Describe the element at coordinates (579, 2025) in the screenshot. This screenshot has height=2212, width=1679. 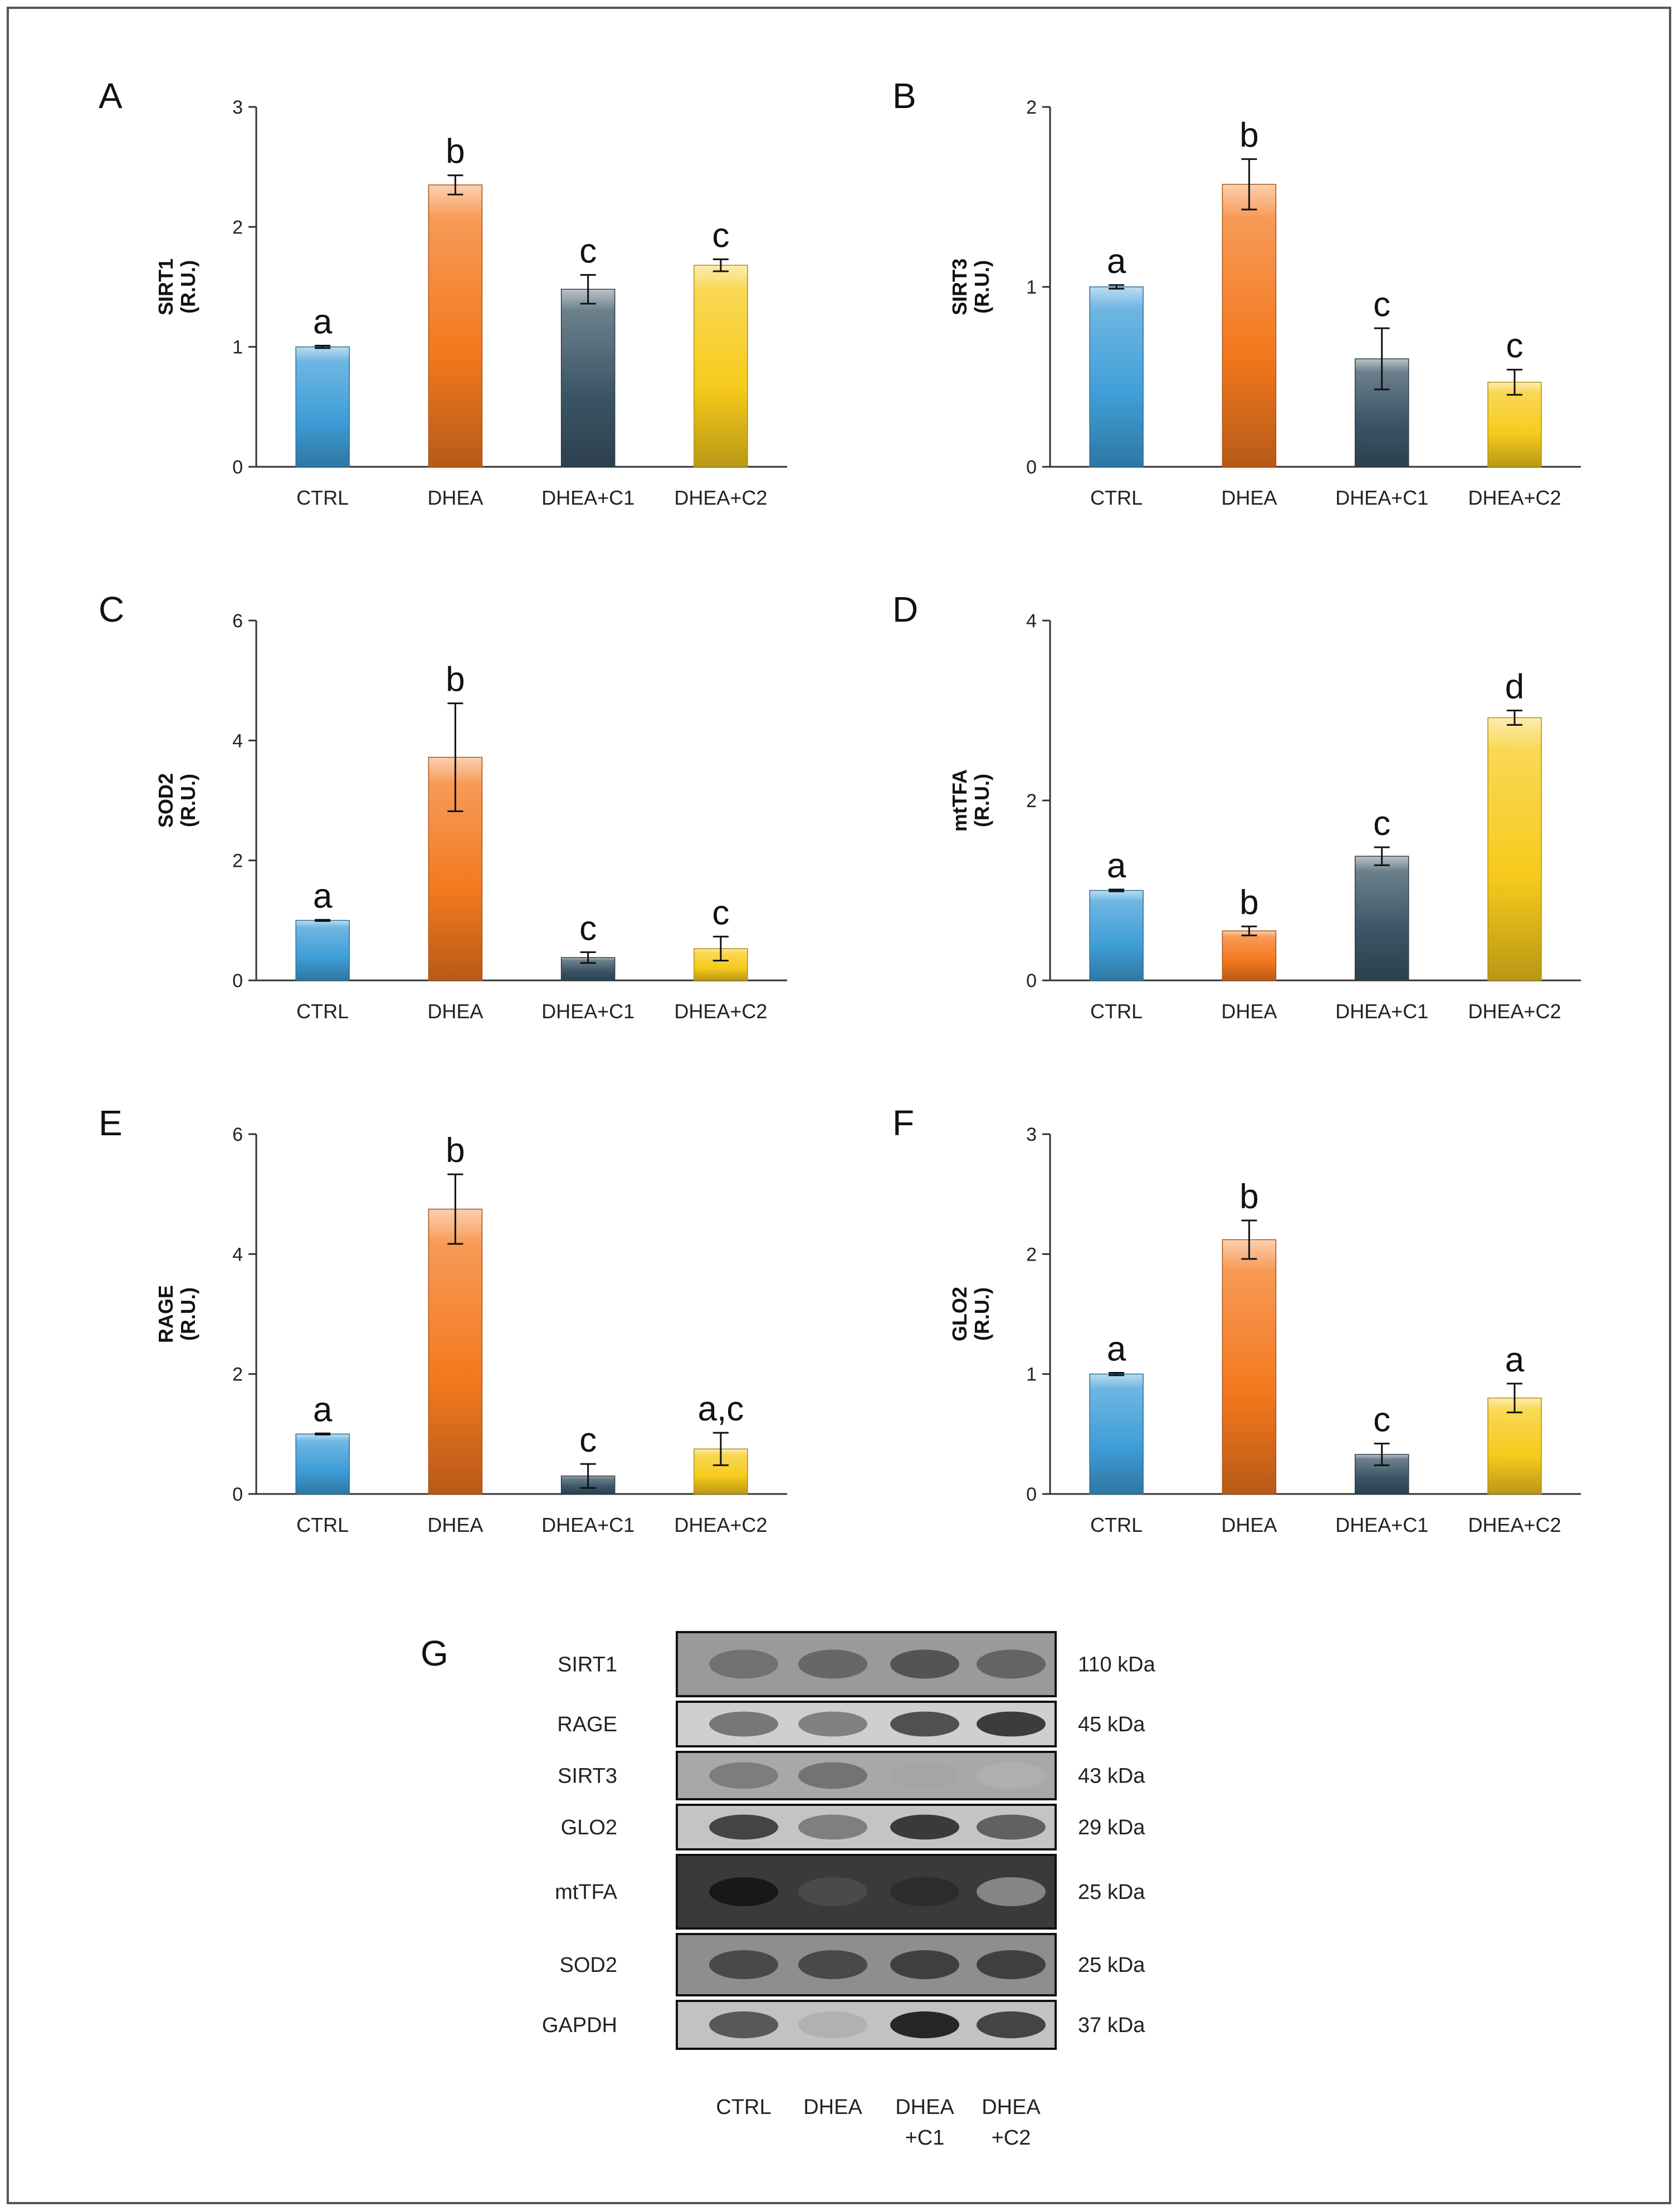
I see `protein-label: GAPDH` at that location.